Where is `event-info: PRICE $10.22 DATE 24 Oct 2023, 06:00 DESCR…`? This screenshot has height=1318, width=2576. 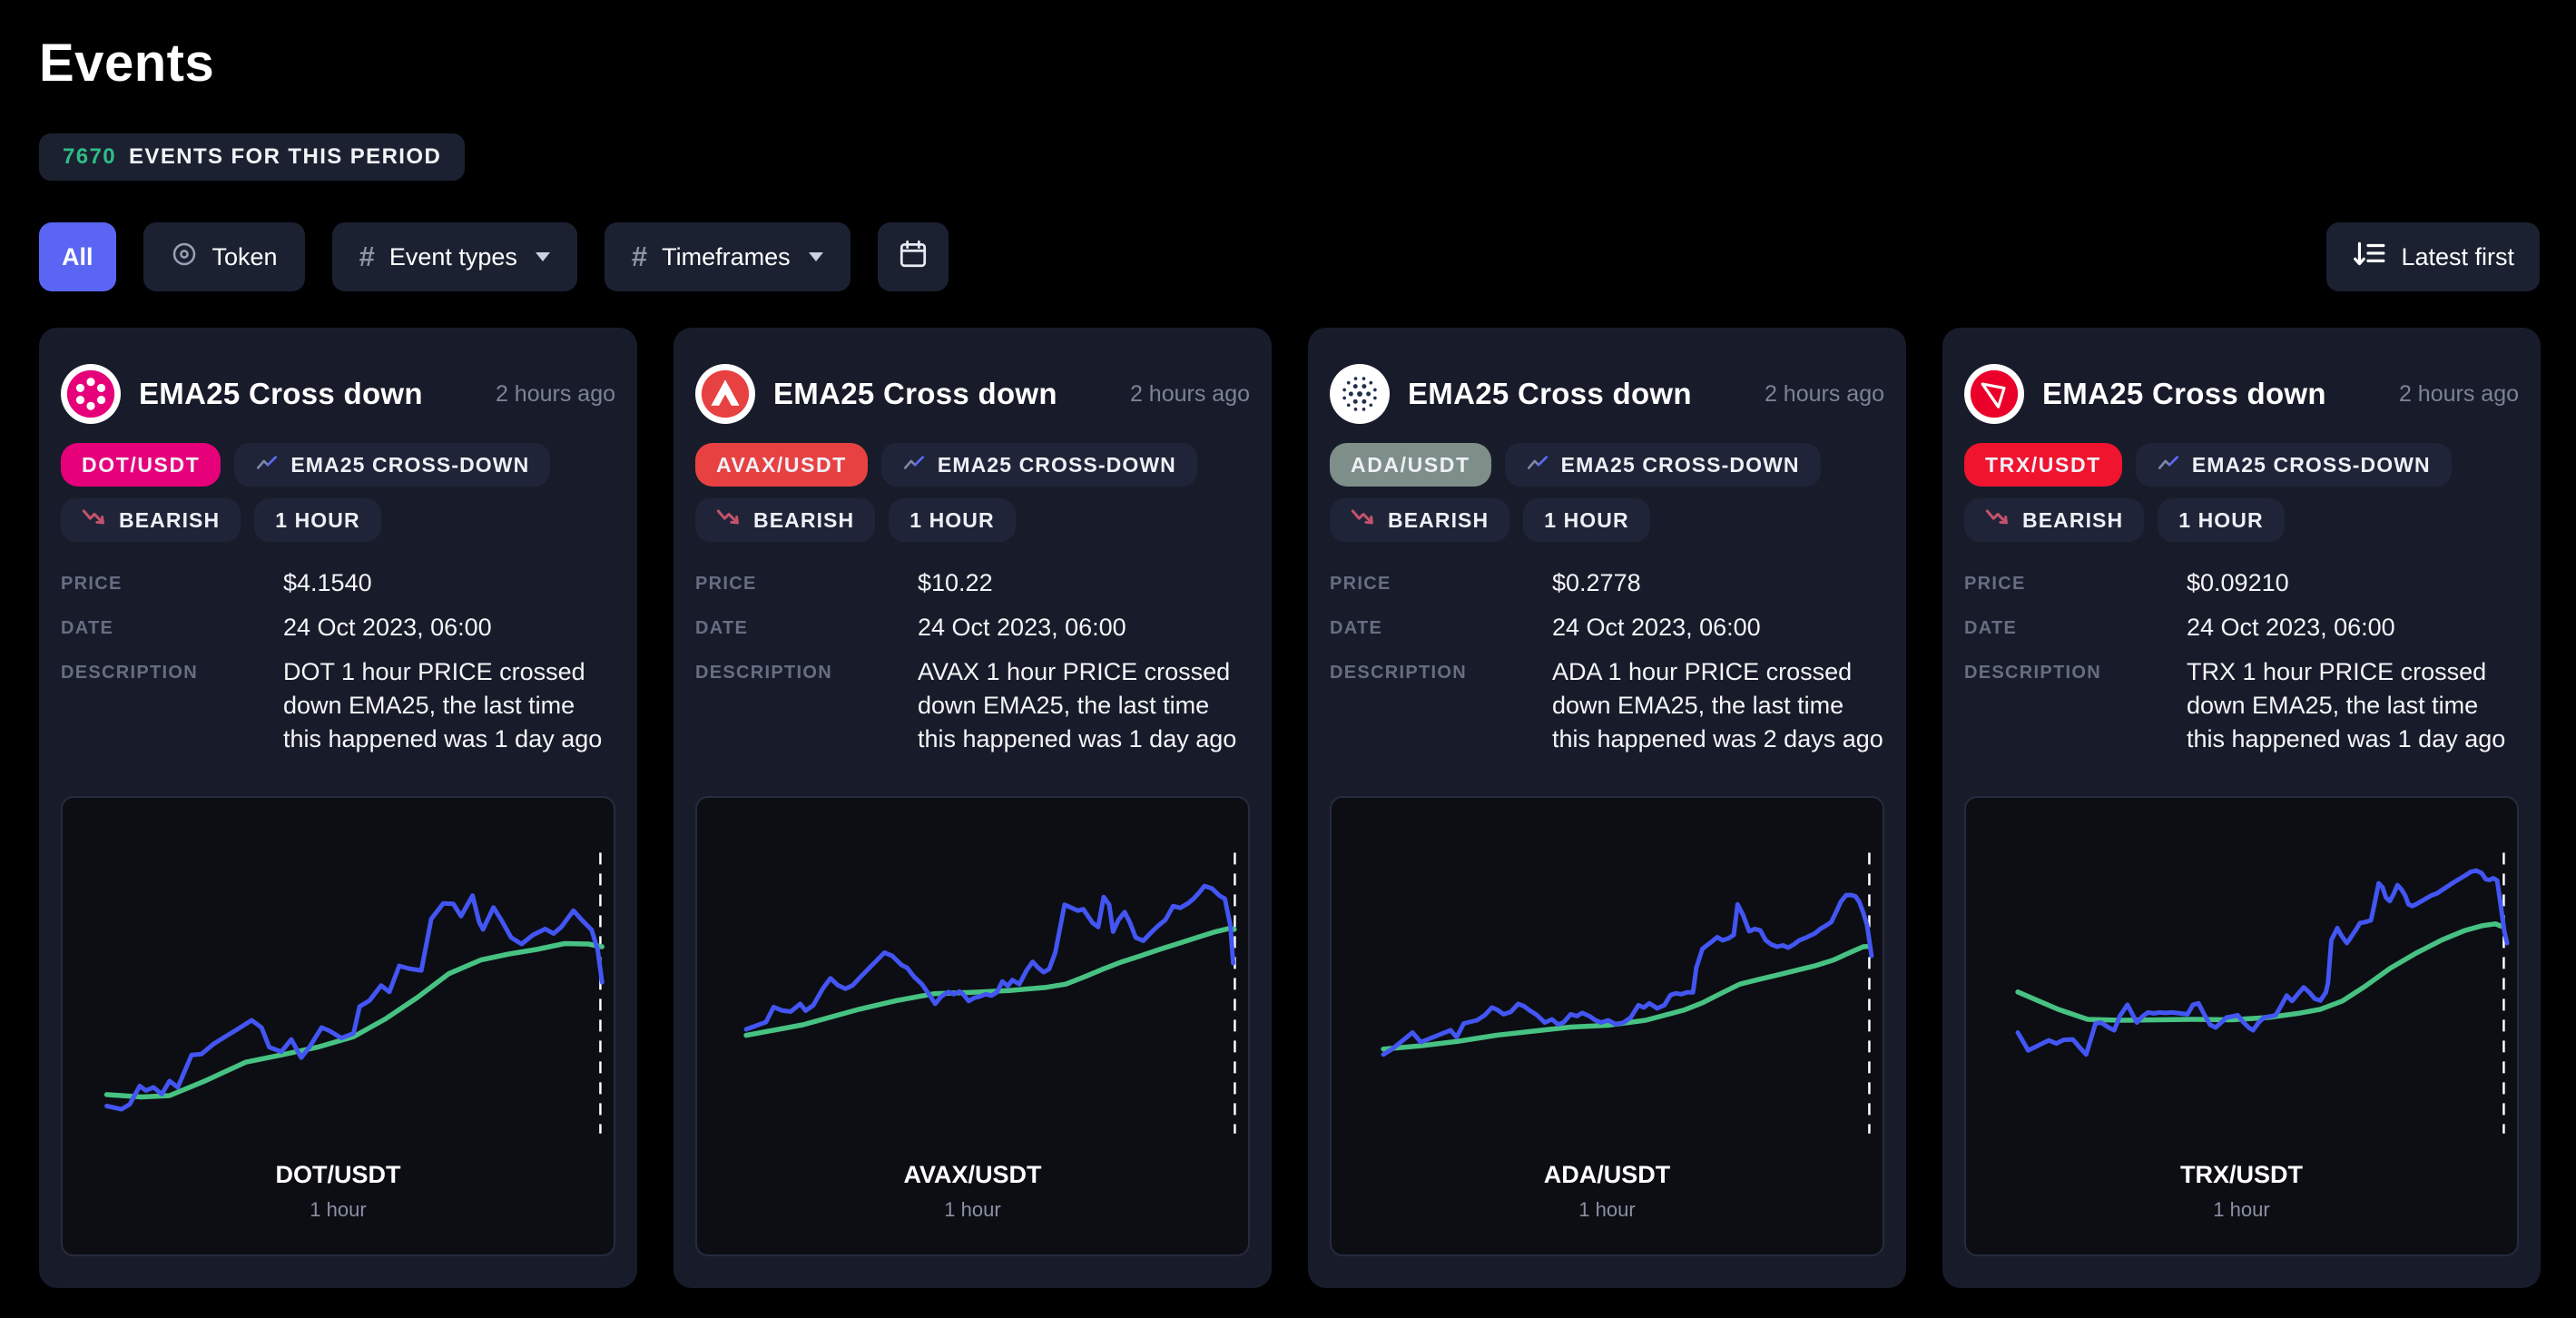
event-info: PRICE $10.22 DATE 24 Oct 2023, 06:00 DESCR… is located at coordinates (972, 661).